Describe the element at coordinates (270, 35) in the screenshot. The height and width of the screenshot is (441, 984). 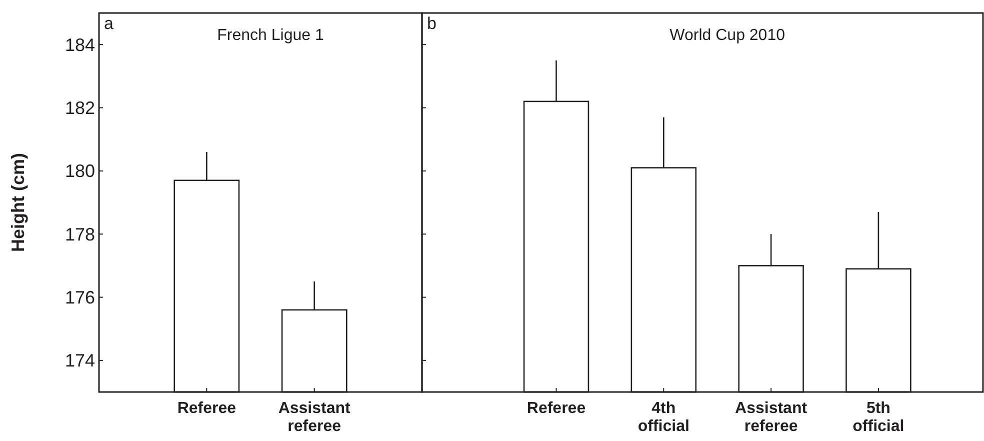
I see `text: French Ligue 1` at that location.